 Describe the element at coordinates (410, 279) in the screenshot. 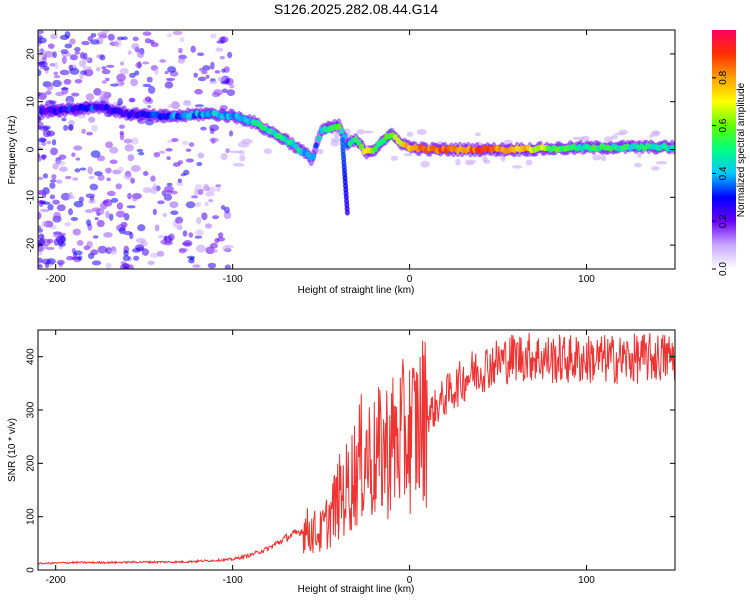

I see `x-tick-label: 0` at that location.